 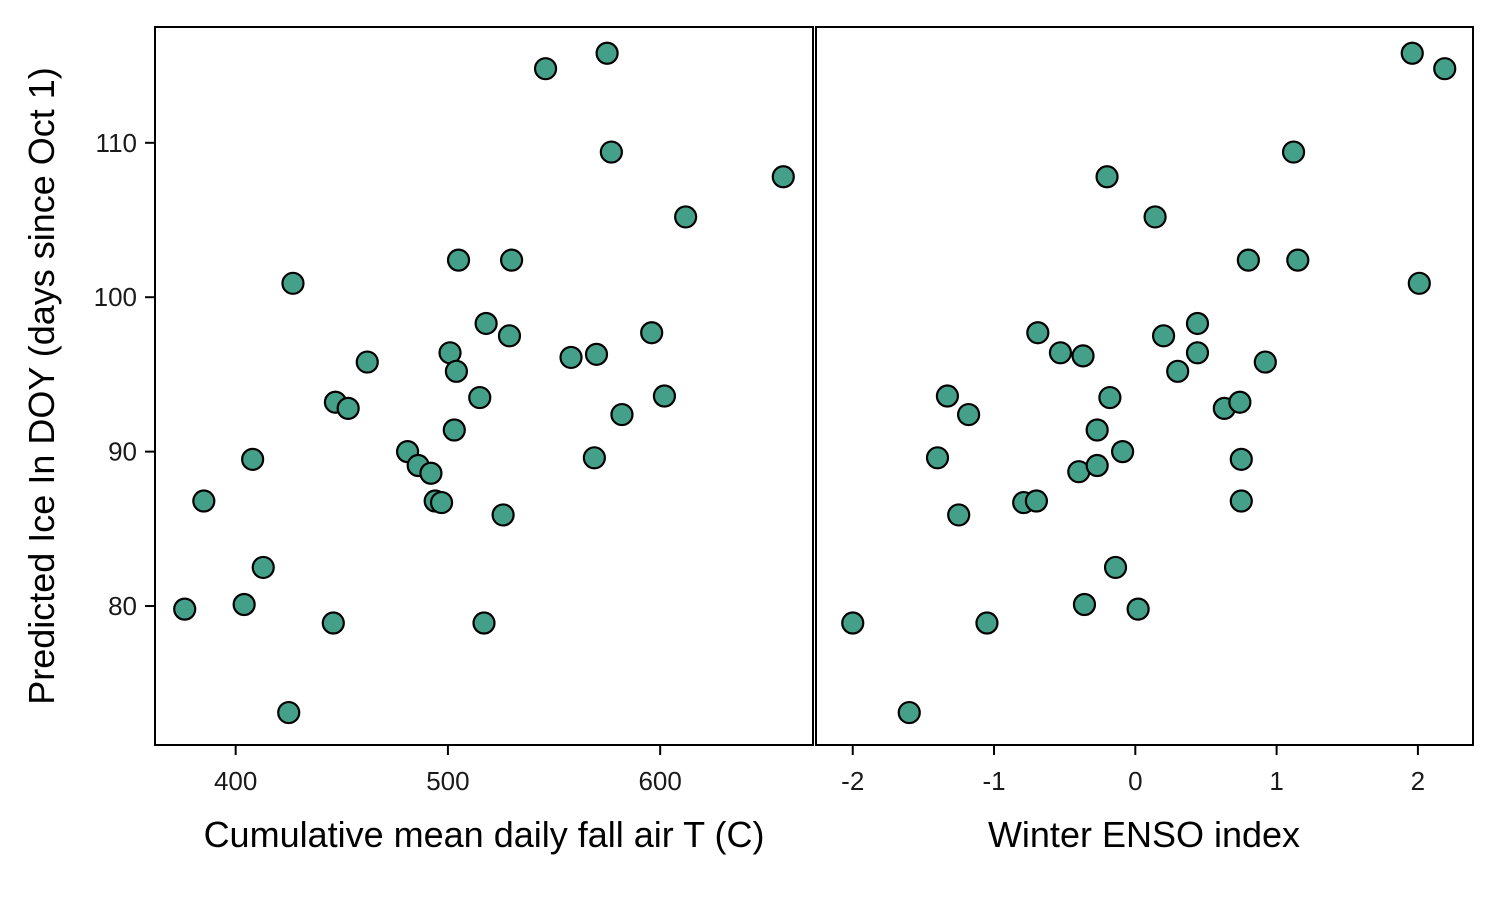 I want to click on x-axis-ticks-right: -2 -1 0 1 2, so click(x=1133, y=770).